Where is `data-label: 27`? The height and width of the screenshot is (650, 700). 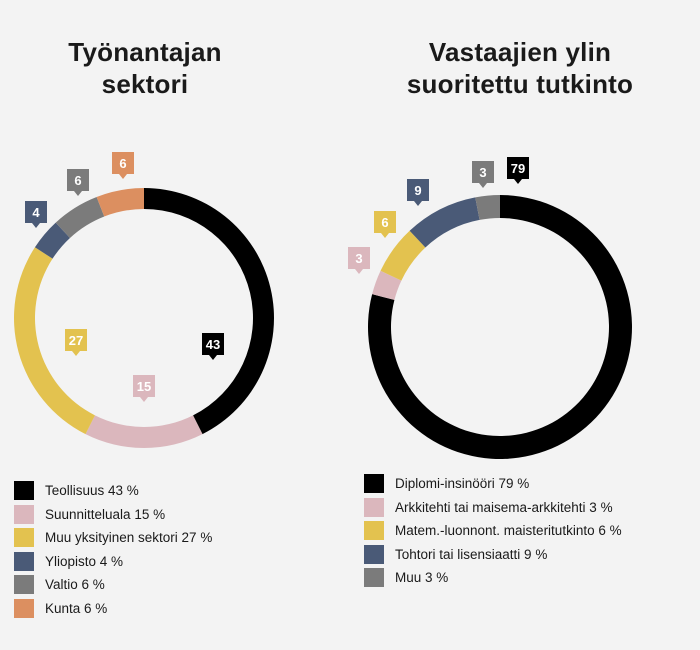 data-label: 27 is located at coordinates (76, 342).